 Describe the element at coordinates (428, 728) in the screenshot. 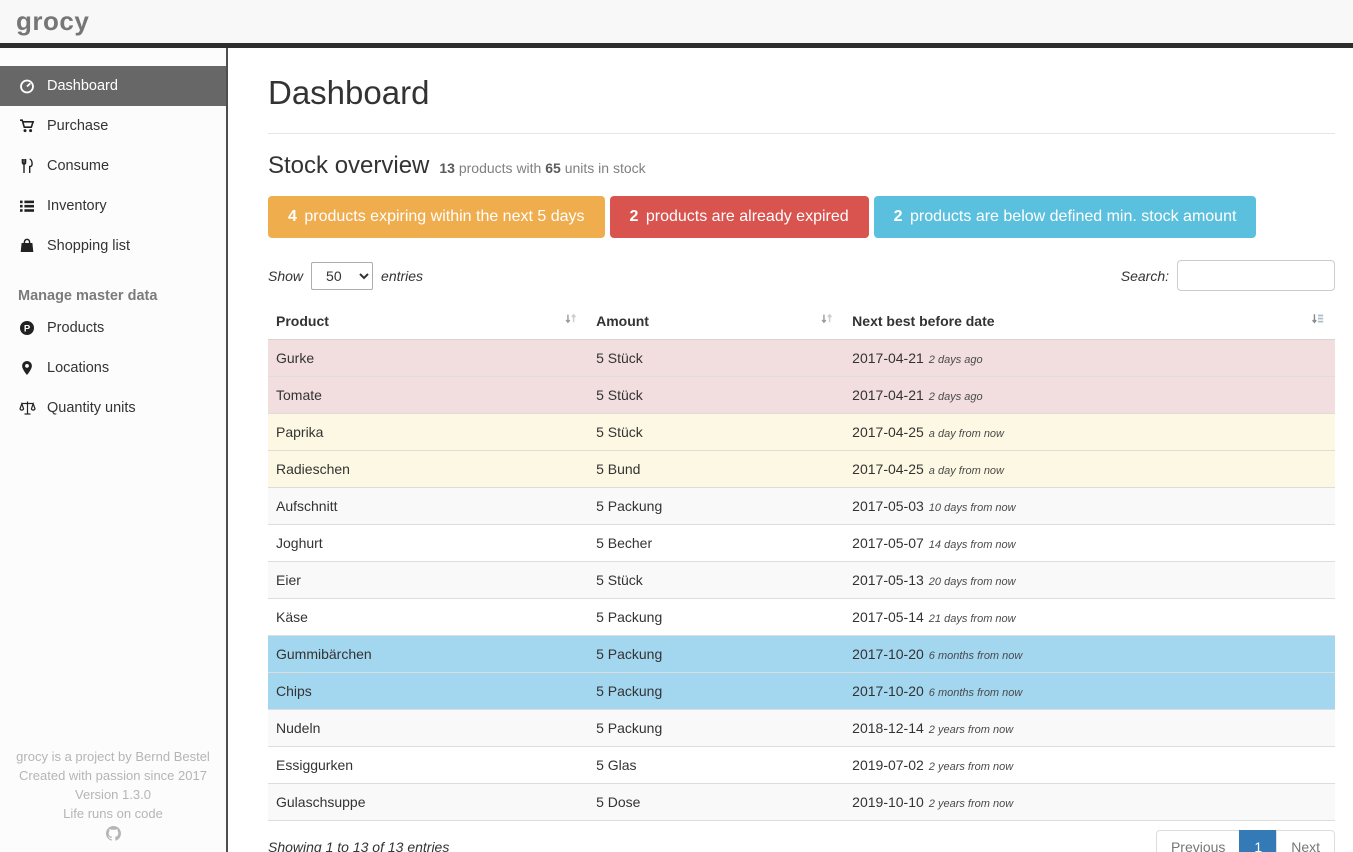

I see `product-cell: Nudeln` at that location.